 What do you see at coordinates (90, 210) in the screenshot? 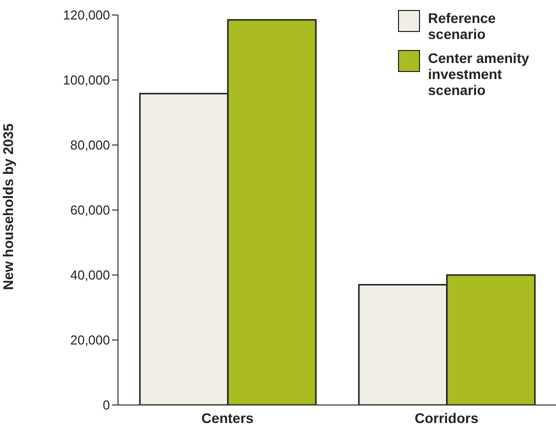
I see `y-tick-label: 60,000` at bounding box center [90, 210].